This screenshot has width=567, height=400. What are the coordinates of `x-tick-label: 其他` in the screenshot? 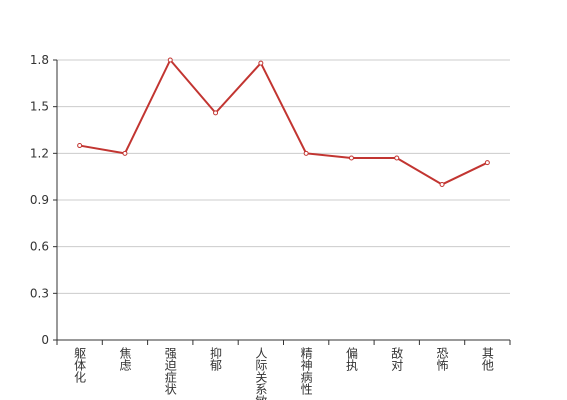 It's located at (487, 359).